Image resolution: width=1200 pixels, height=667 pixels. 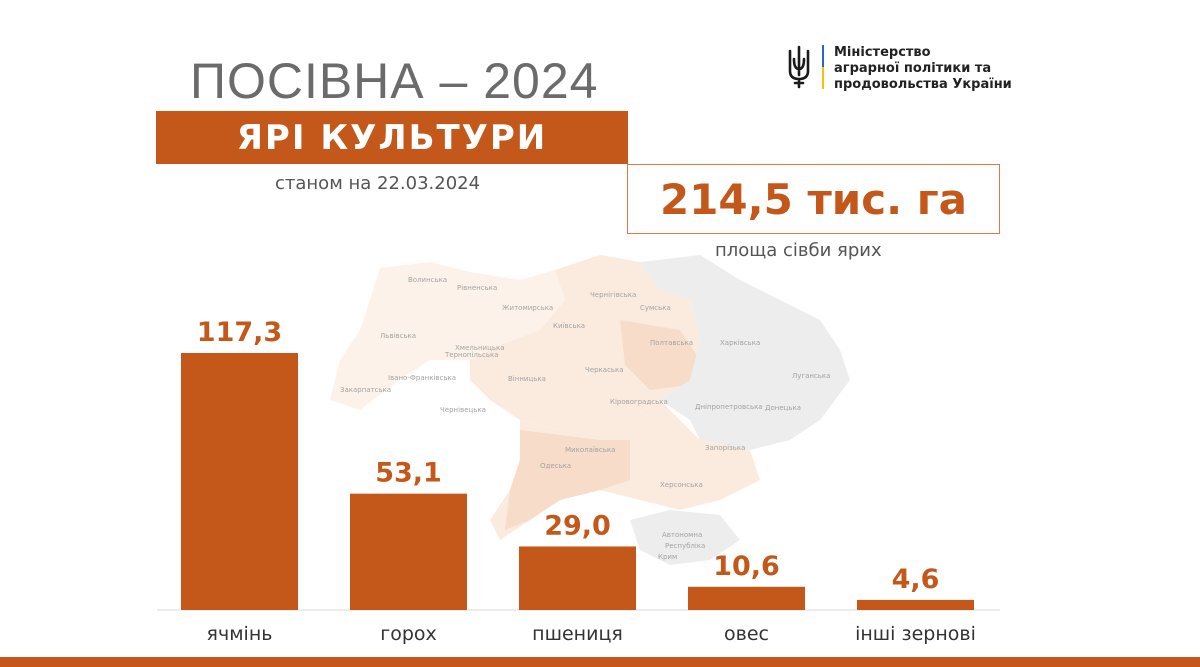 What do you see at coordinates (746, 566) in the screenshot?
I see `bar-value-label: 10,6` at bounding box center [746, 566].